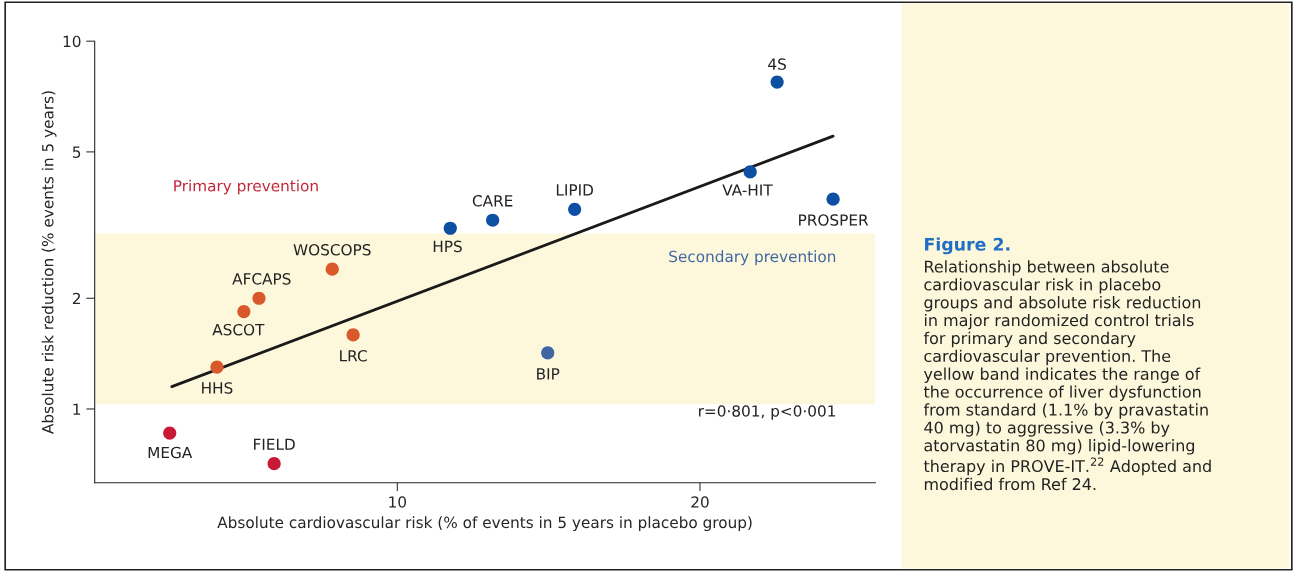 This screenshot has width=1297, height=572. I want to click on annotation: r=0·801, p<0·001, so click(767, 412).